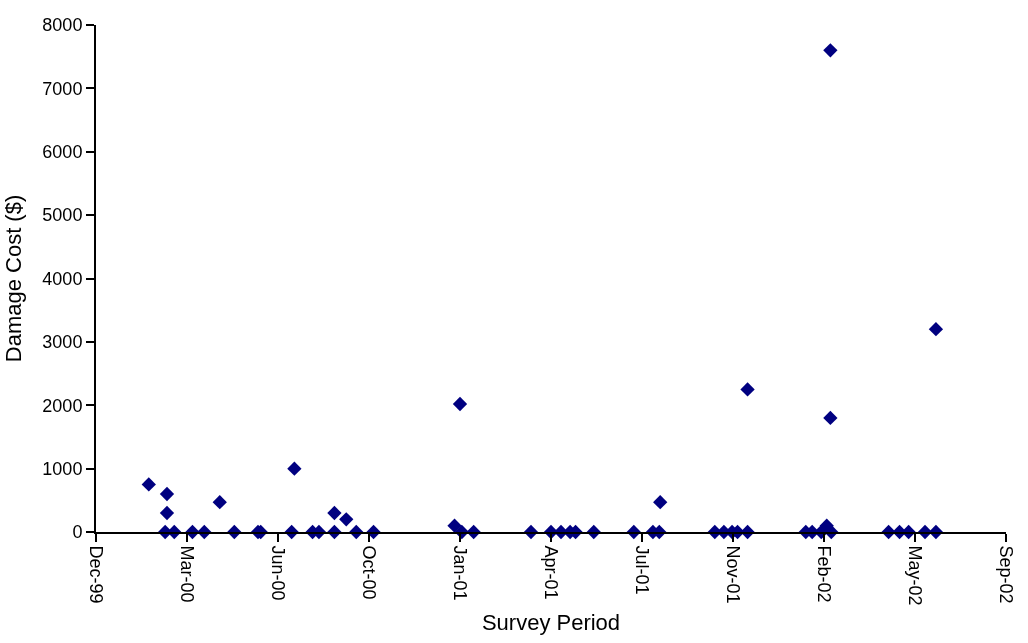  What do you see at coordinates (62, 405) in the screenshot?
I see `y-tick-label: 2000` at bounding box center [62, 405].